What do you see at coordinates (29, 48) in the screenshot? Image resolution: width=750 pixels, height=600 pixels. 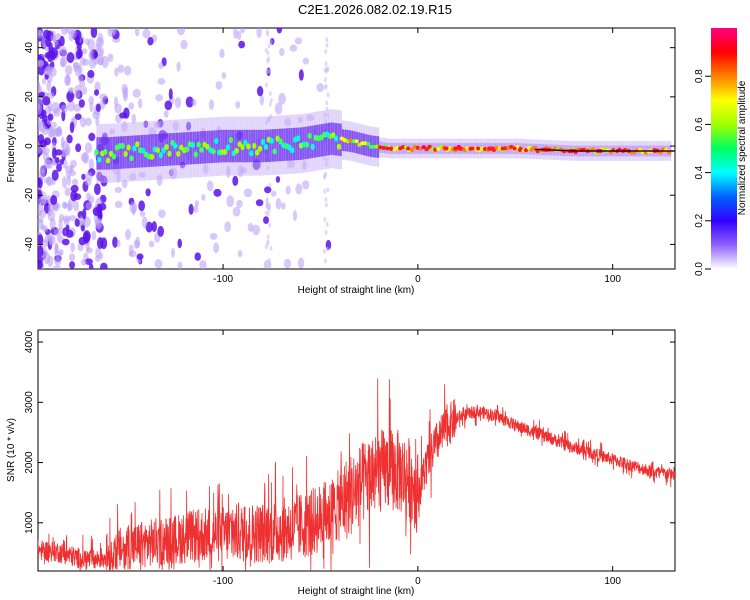 I see `spectrogram-ytick-label: 40` at bounding box center [29, 48].